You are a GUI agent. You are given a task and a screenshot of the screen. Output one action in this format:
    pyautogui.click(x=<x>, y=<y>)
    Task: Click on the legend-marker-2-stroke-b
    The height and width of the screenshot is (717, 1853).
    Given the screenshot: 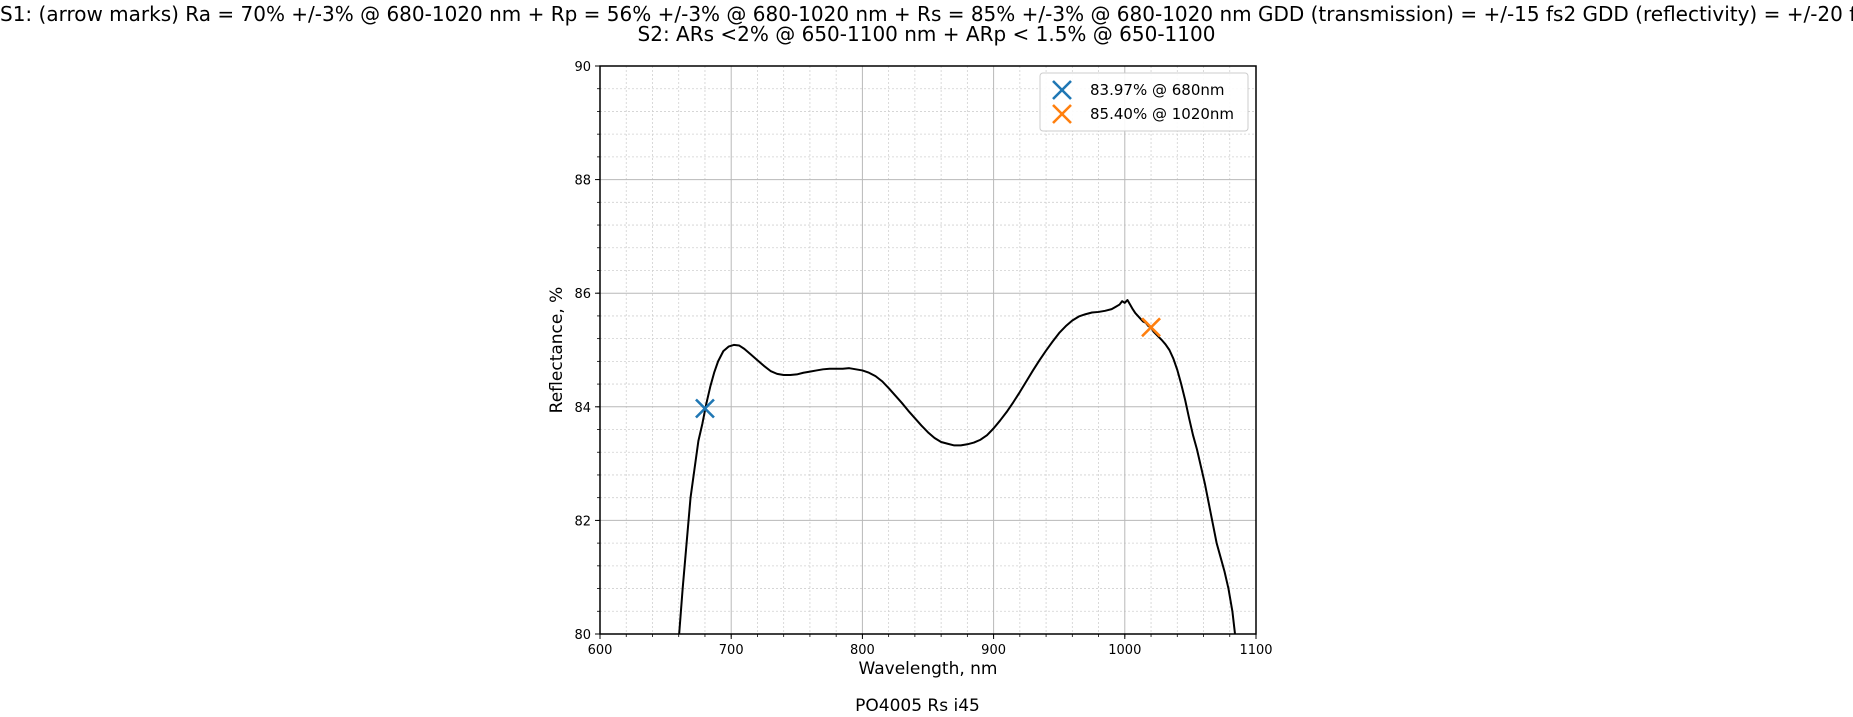 What is the action you would take?
    pyautogui.click(x=1062, y=114)
    